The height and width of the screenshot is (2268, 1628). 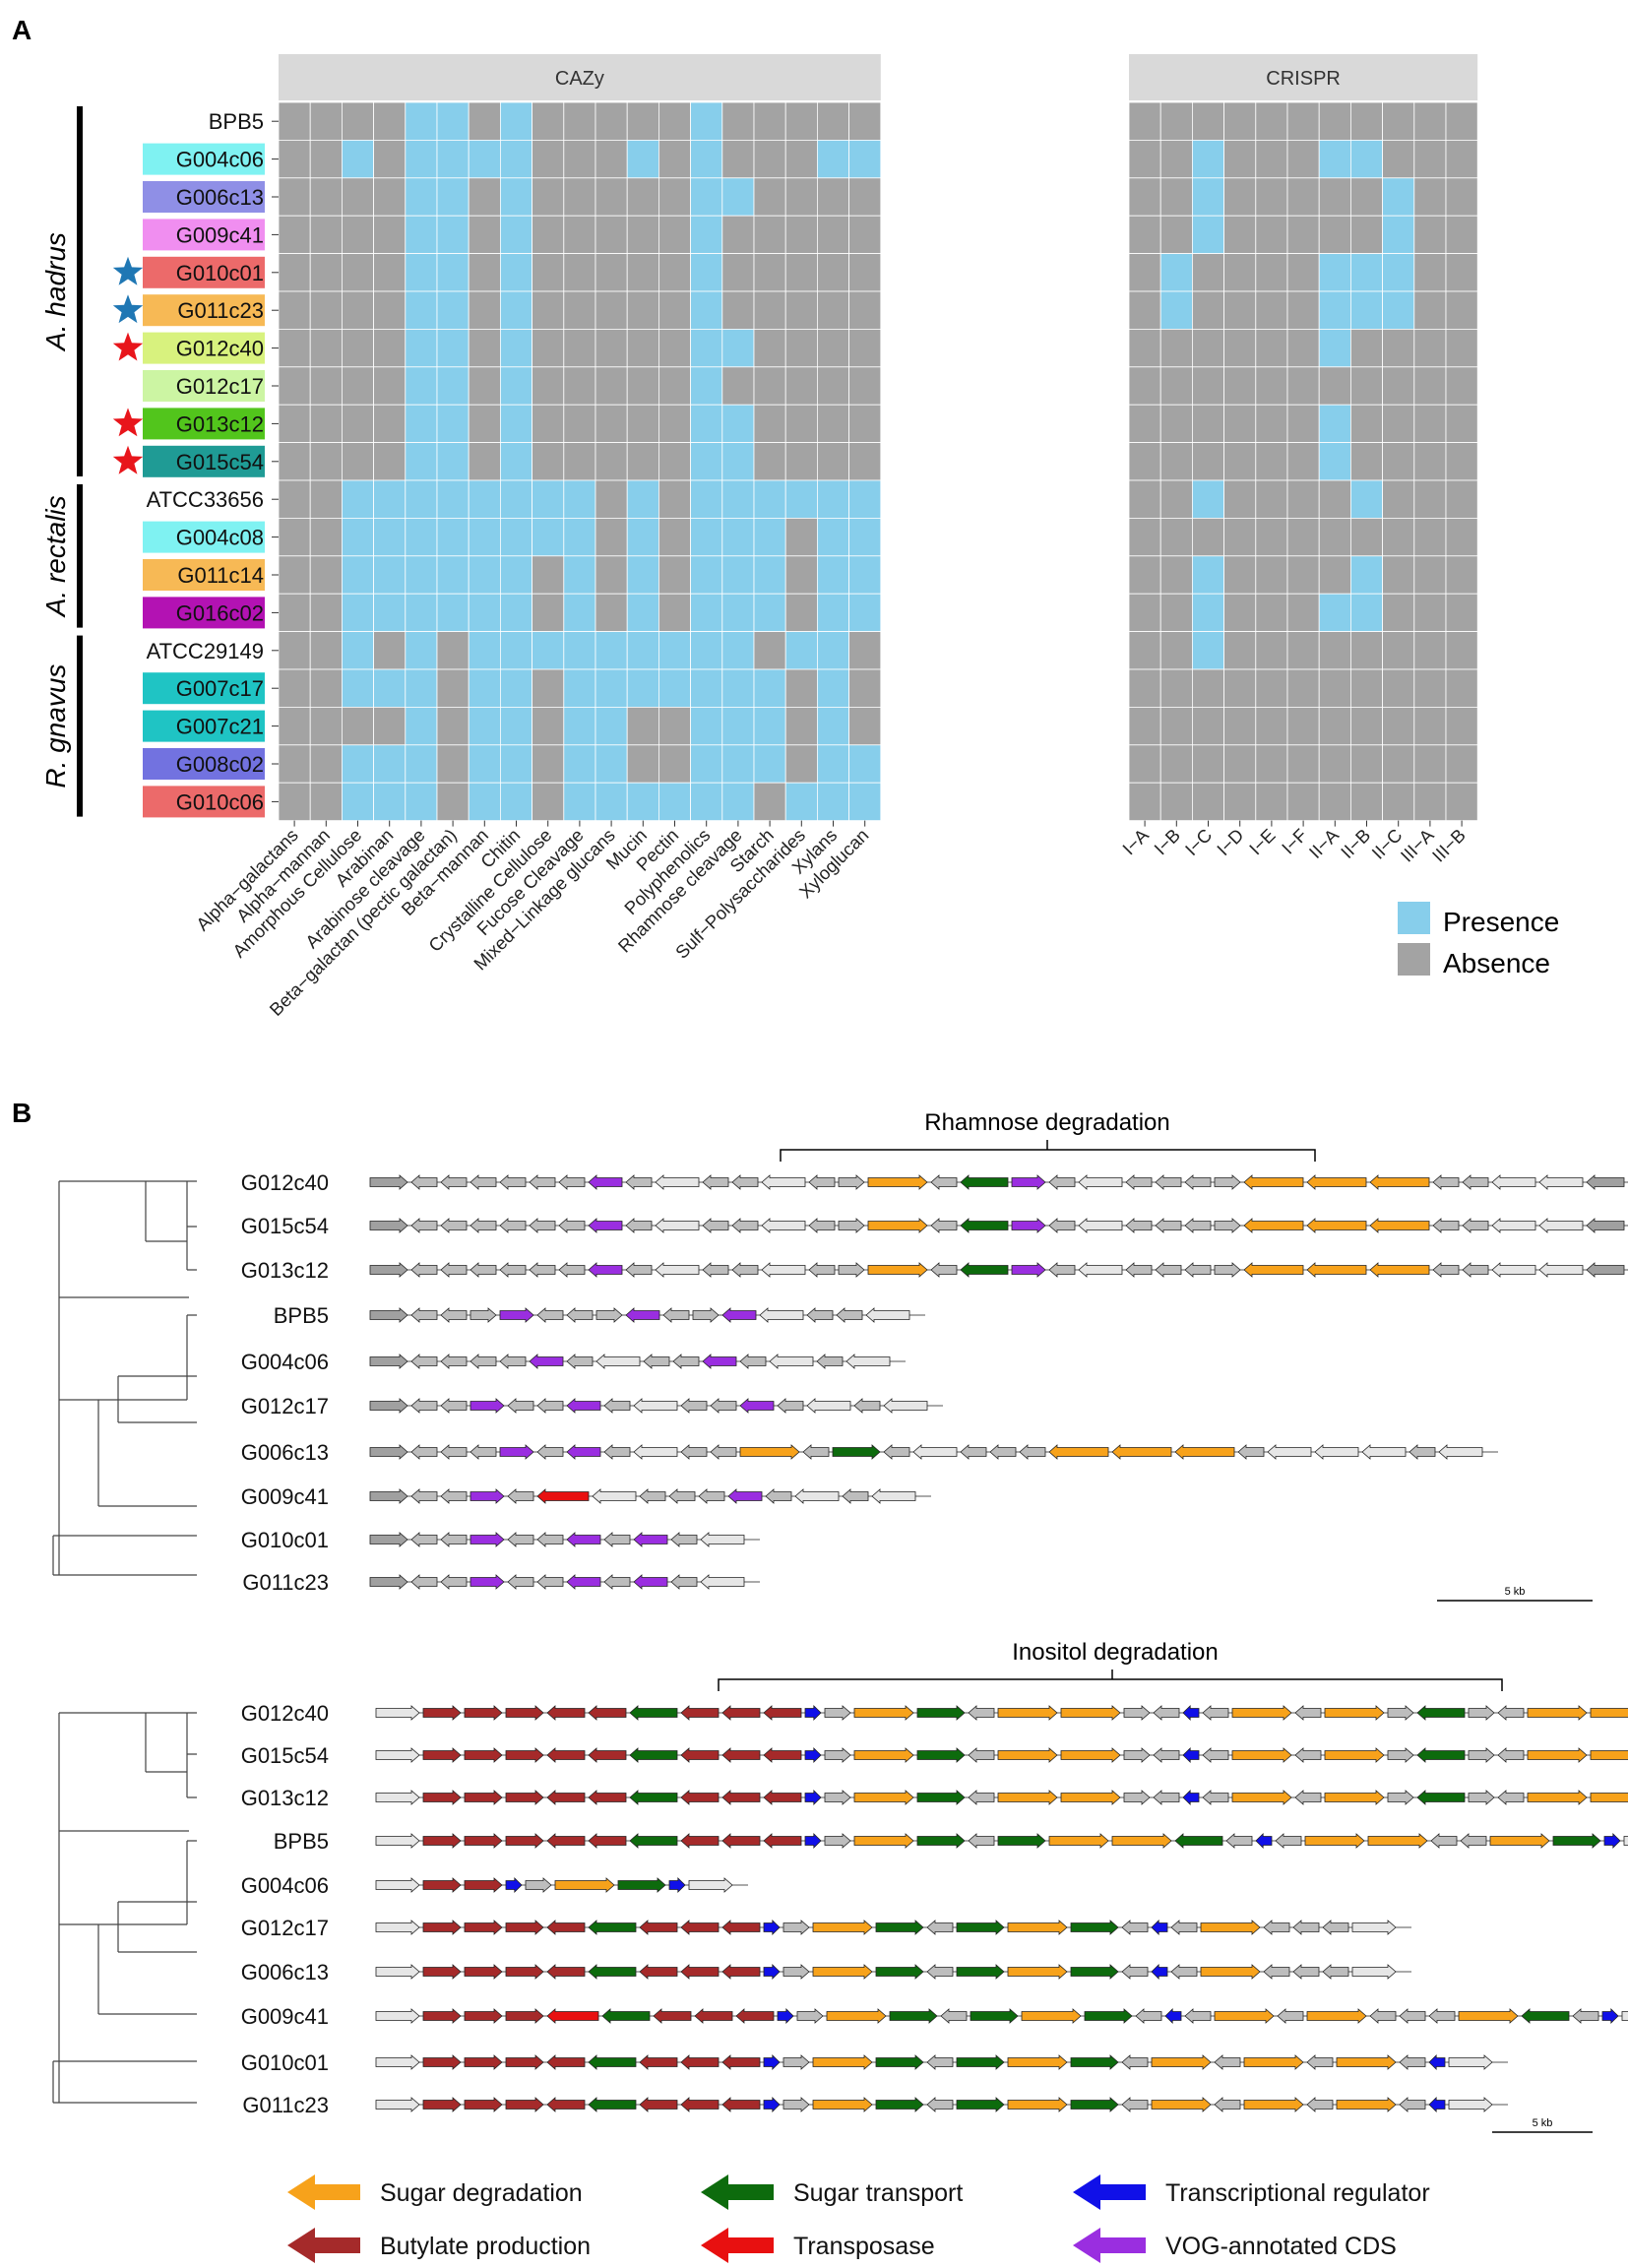 I want to click on inositol-tree, so click(x=124, y=1908).